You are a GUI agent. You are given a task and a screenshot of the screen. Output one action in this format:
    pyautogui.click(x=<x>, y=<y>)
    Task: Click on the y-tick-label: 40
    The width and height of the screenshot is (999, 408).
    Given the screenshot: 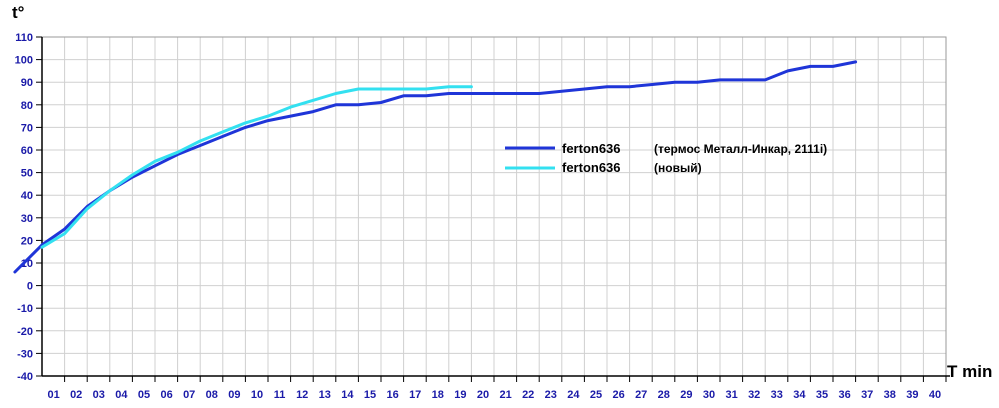 What is the action you would take?
    pyautogui.click(x=27, y=196)
    